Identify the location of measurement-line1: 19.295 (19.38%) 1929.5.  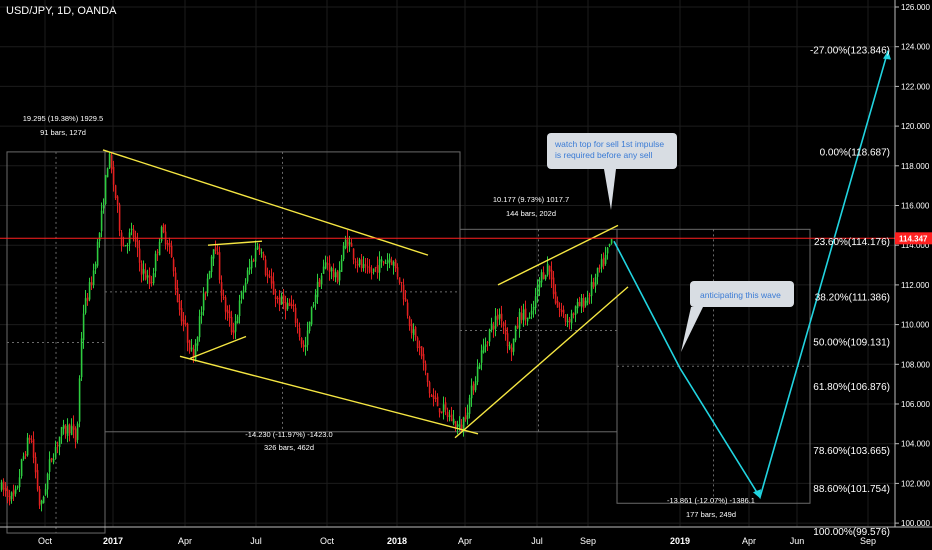
(63, 118).